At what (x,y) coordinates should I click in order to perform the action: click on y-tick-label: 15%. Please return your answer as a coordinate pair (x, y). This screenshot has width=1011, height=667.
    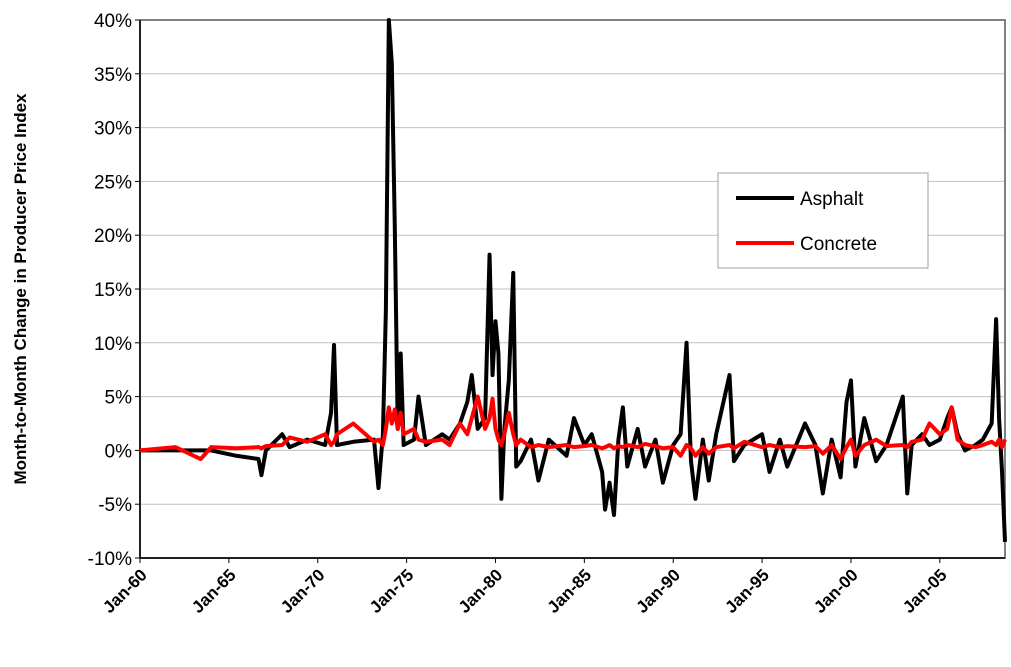
    Looking at the image, I should click on (113, 290).